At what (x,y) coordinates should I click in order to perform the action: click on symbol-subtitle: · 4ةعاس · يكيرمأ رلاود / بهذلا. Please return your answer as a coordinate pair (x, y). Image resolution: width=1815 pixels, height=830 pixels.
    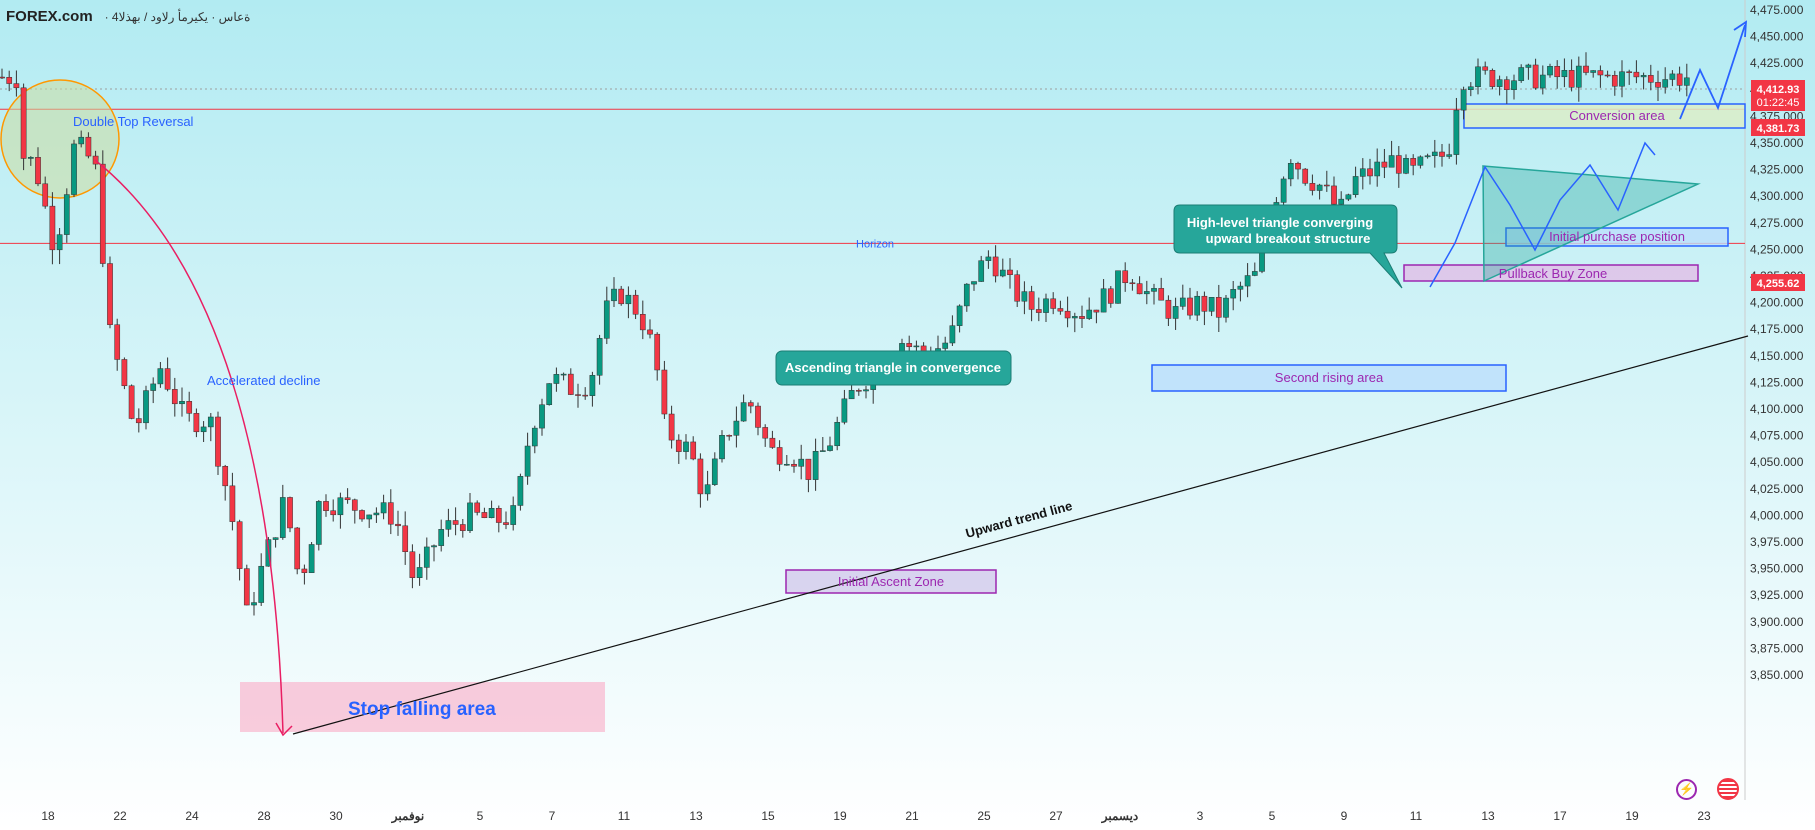
    Looking at the image, I should click on (177, 17).